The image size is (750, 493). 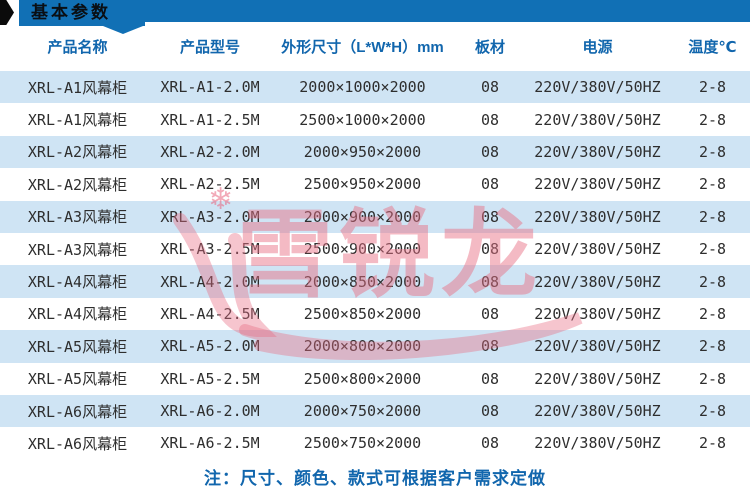 What do you see at coordinates (362, 216) in the screenshot?
I see `cell-dimensions: 2000×900×2000` at bounding box center [362, 216].